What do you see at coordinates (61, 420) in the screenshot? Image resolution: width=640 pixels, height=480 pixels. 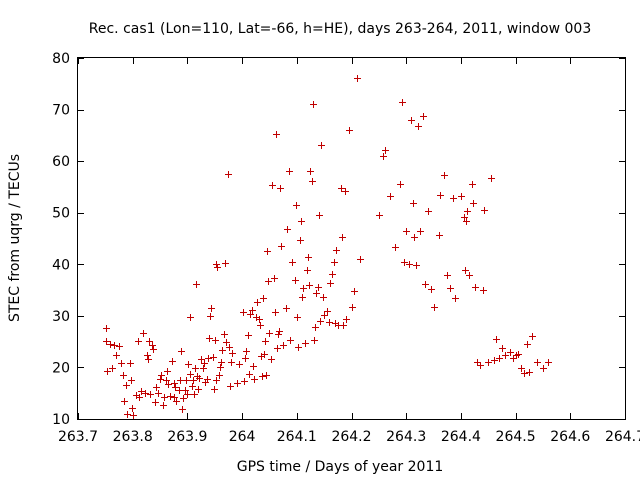 I see `y-tick-label: 10` at bounding box center [61, 420].